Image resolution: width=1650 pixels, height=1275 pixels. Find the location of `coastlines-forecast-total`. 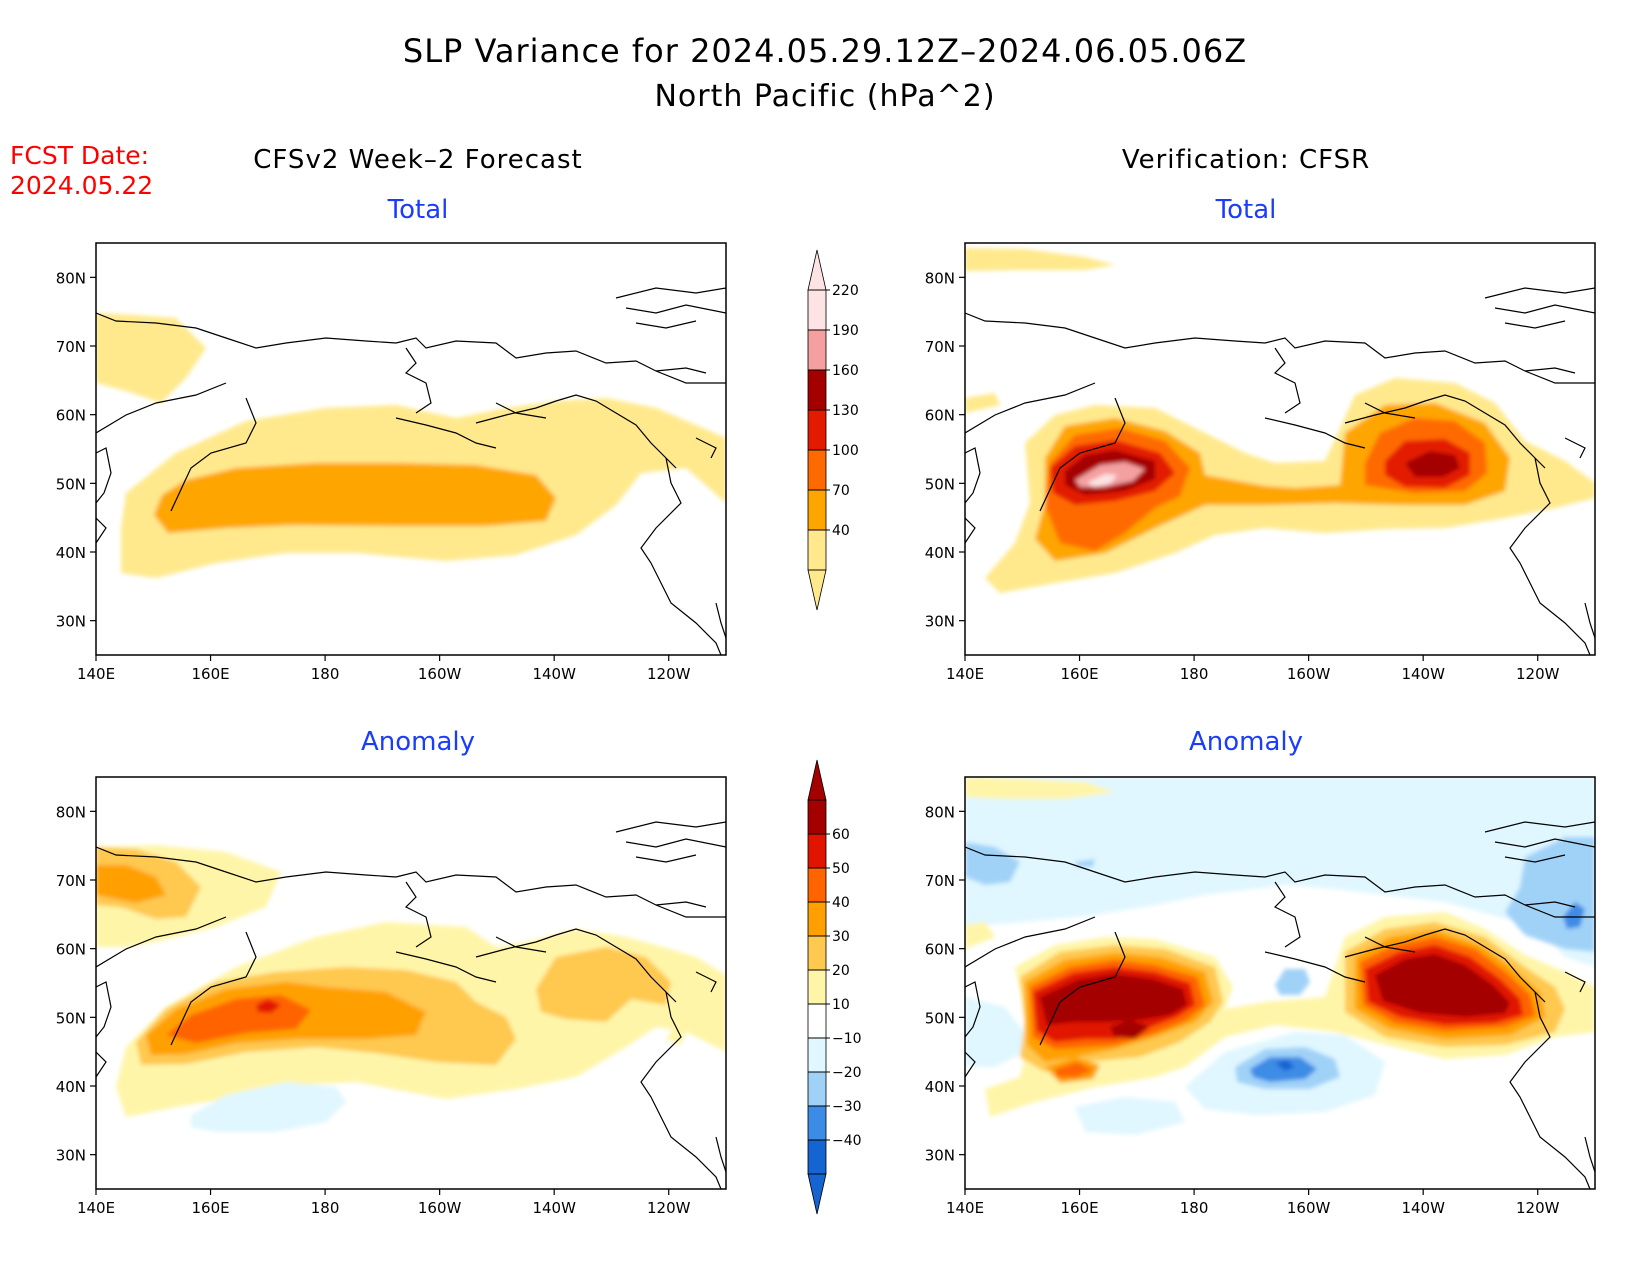

coastlines-forecast-total is located at coordinates (411, 471).